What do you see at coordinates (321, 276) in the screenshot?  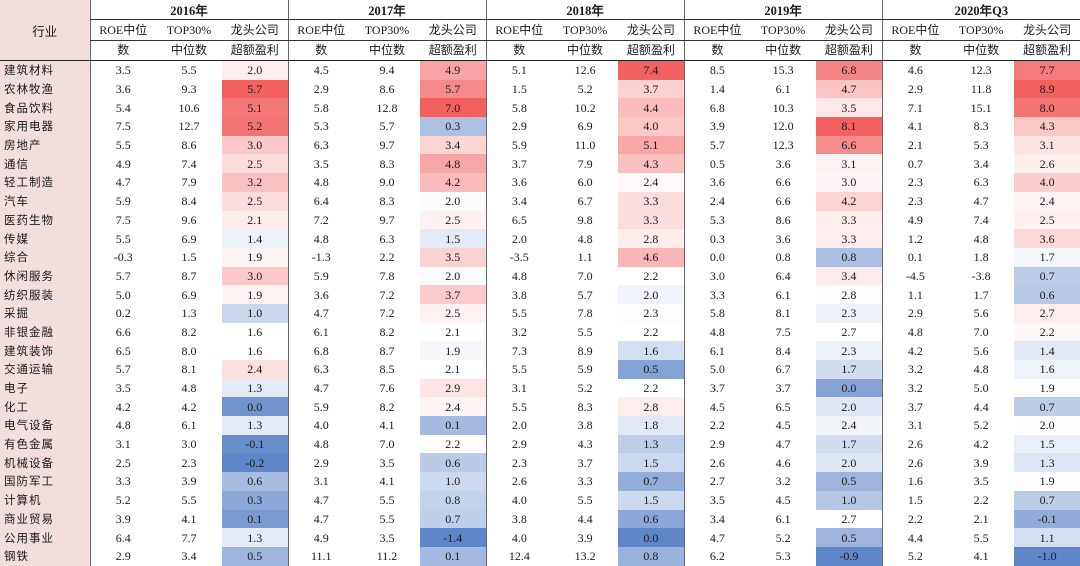 I see `roe-median-cell: 5.9` at bounding box center [321, 276].